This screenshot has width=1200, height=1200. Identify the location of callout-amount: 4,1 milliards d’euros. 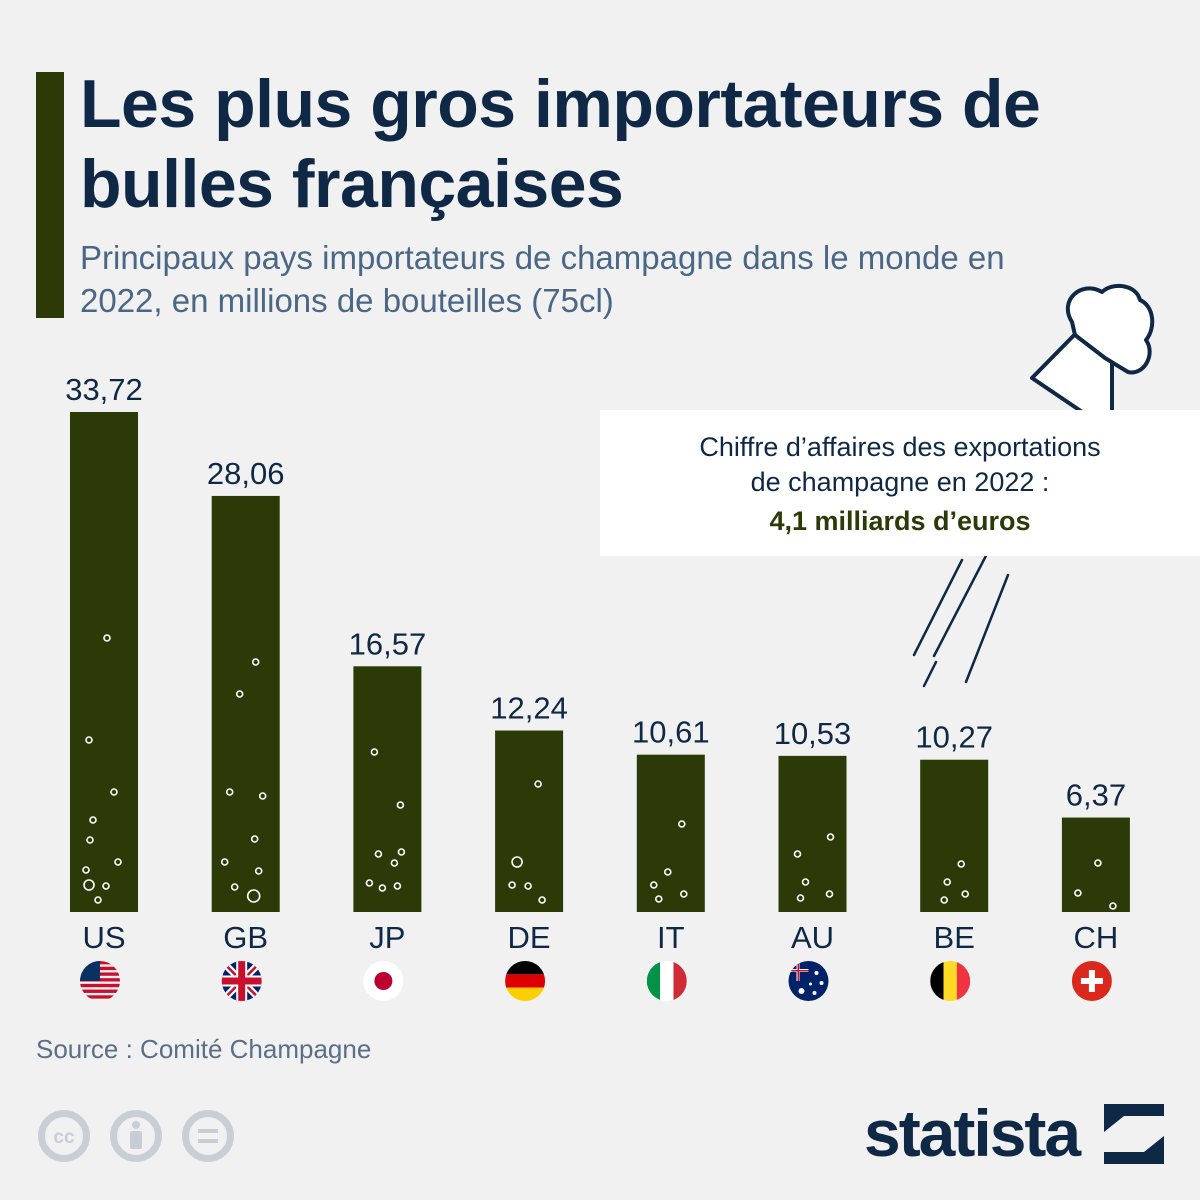
(900, 521).